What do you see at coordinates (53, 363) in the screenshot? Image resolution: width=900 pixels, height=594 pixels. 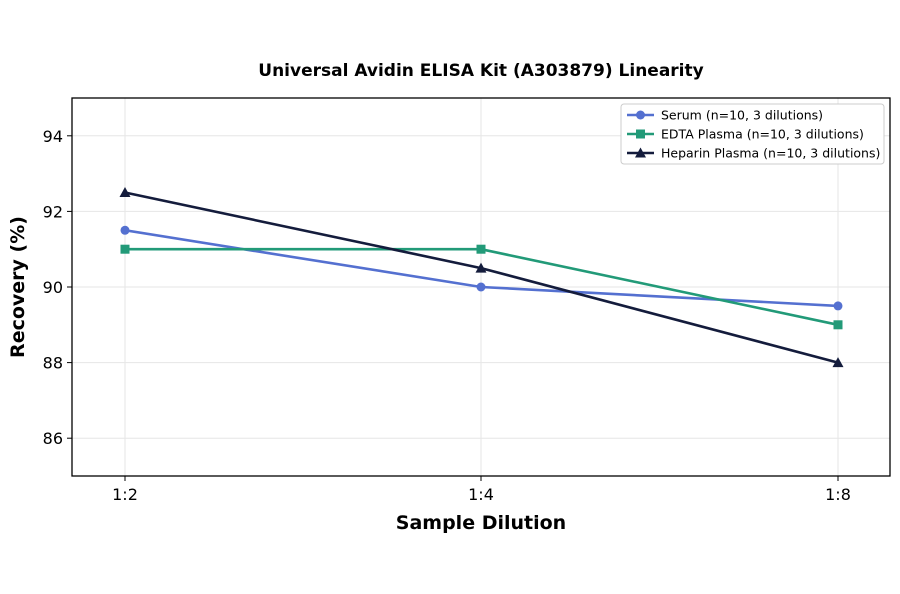 I see `y-tick-label: 88` at bounding box center [53, 363].